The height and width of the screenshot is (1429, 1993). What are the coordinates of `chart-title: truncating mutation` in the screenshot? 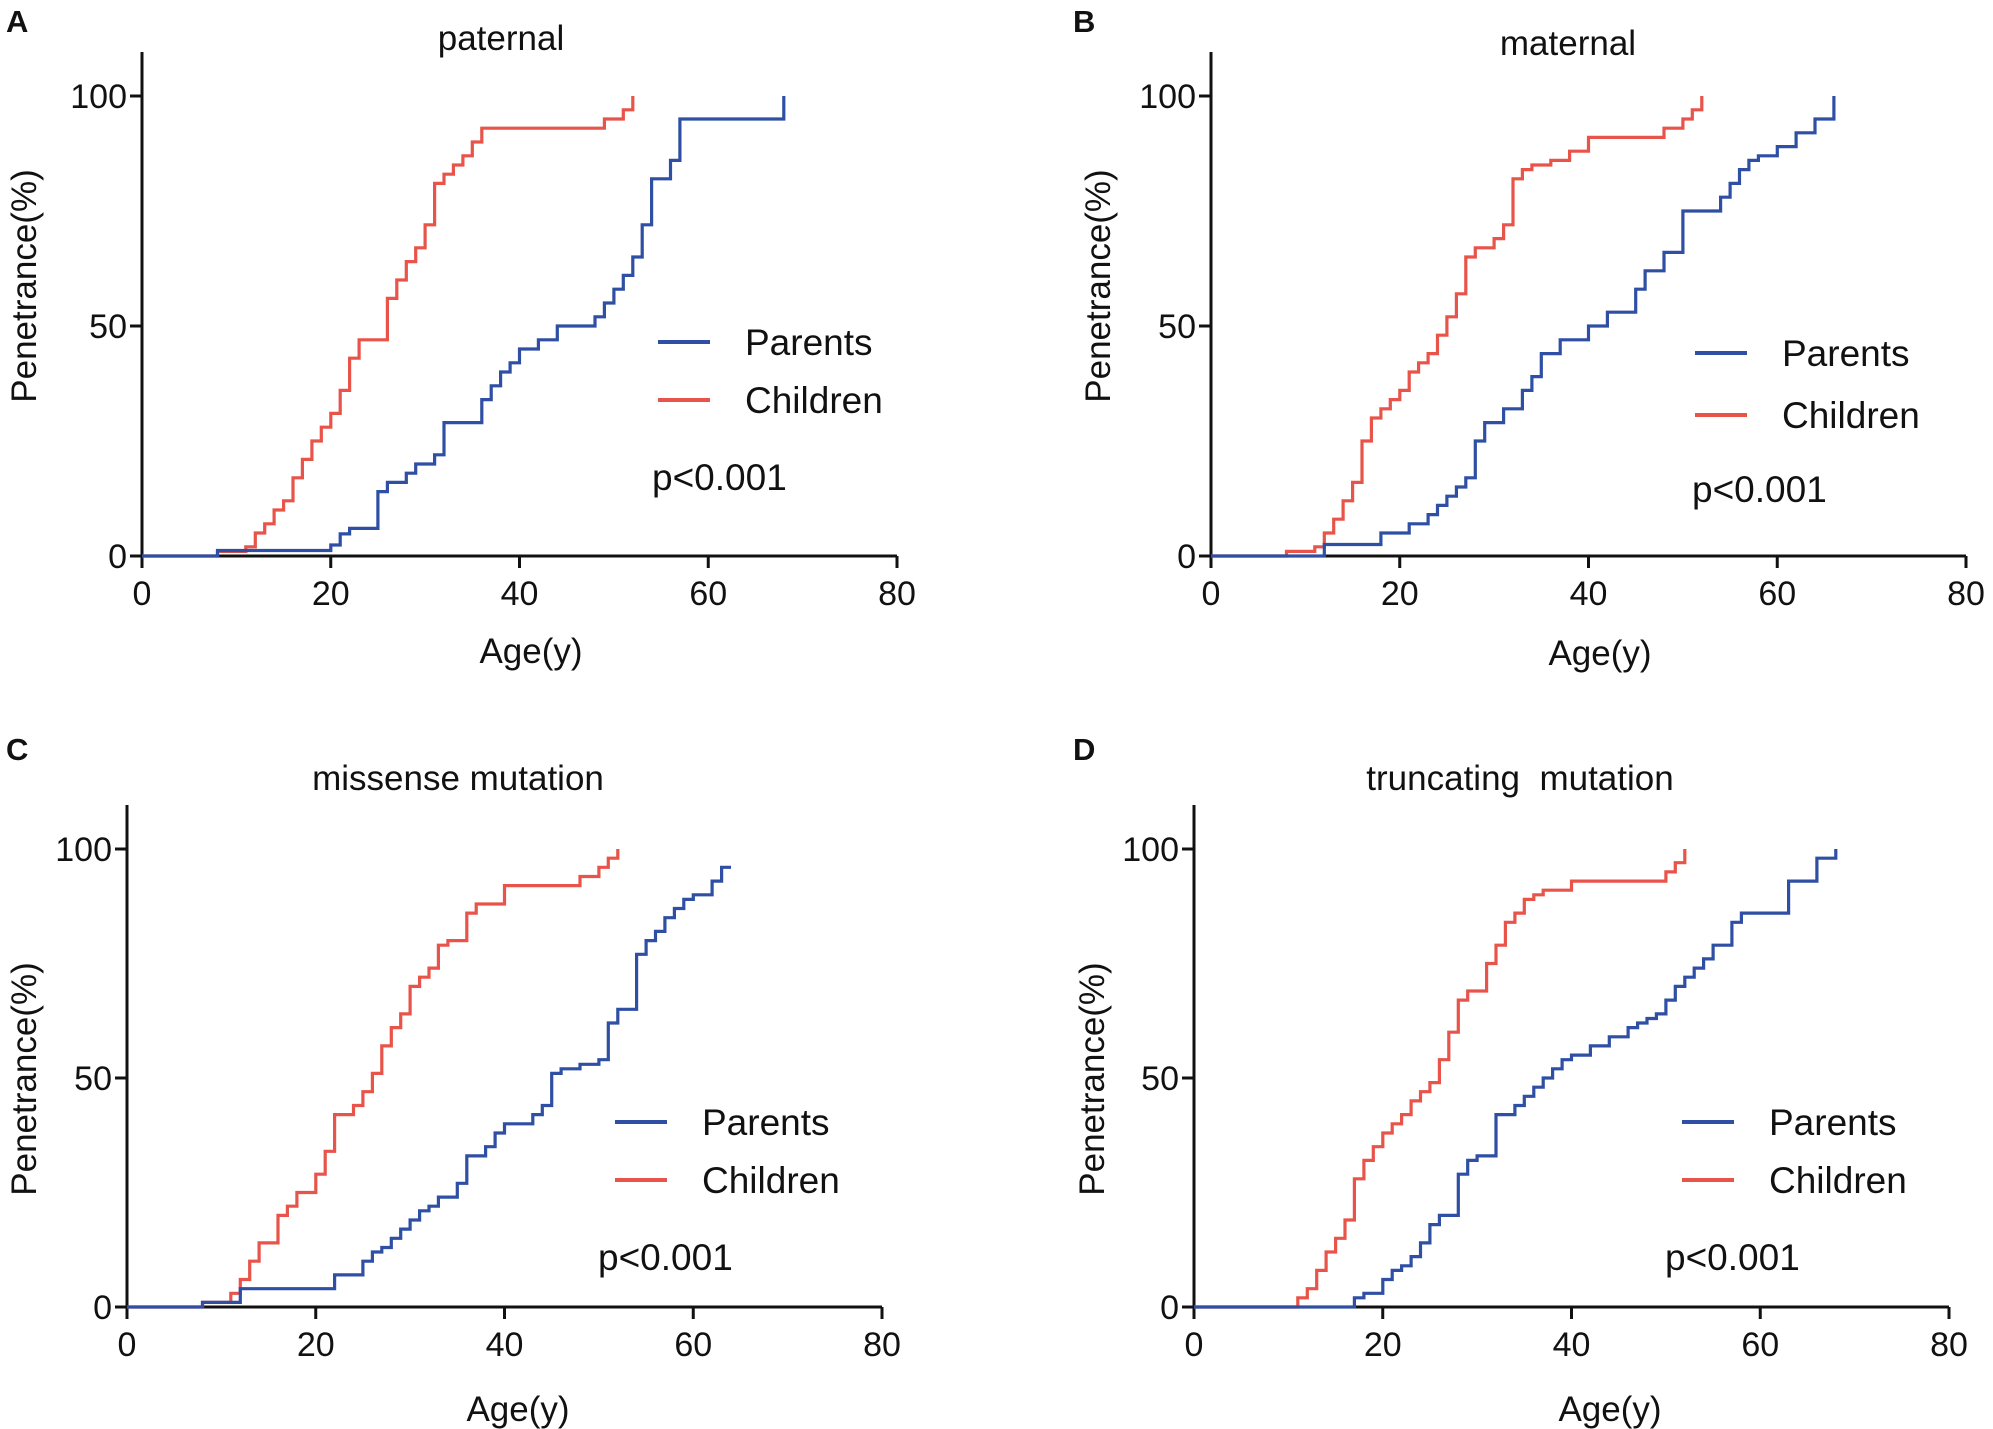 It's located at (1519, 778).